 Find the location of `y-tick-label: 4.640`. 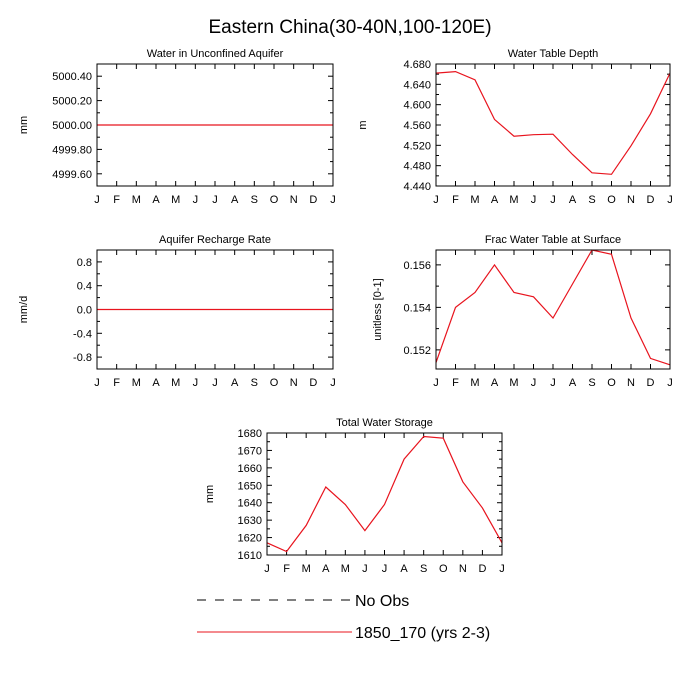

y-tick-label: 4.640 is located at coordinates (417, 85).